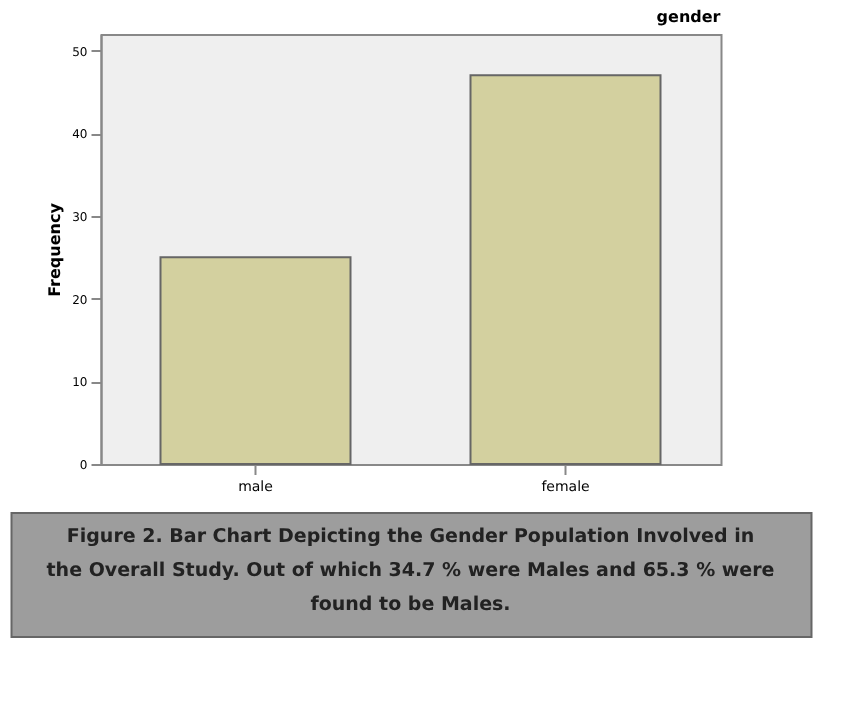  What do you see at coordinates (410, 571) in the screenshot?
I see `caption: Figure 2. Bar Chart Depicting the Gender Population Involved in the Overall Study. Out of which 34.7 % were Males and 65.3 % were found to be Males.` at bounding box center [410, 571].